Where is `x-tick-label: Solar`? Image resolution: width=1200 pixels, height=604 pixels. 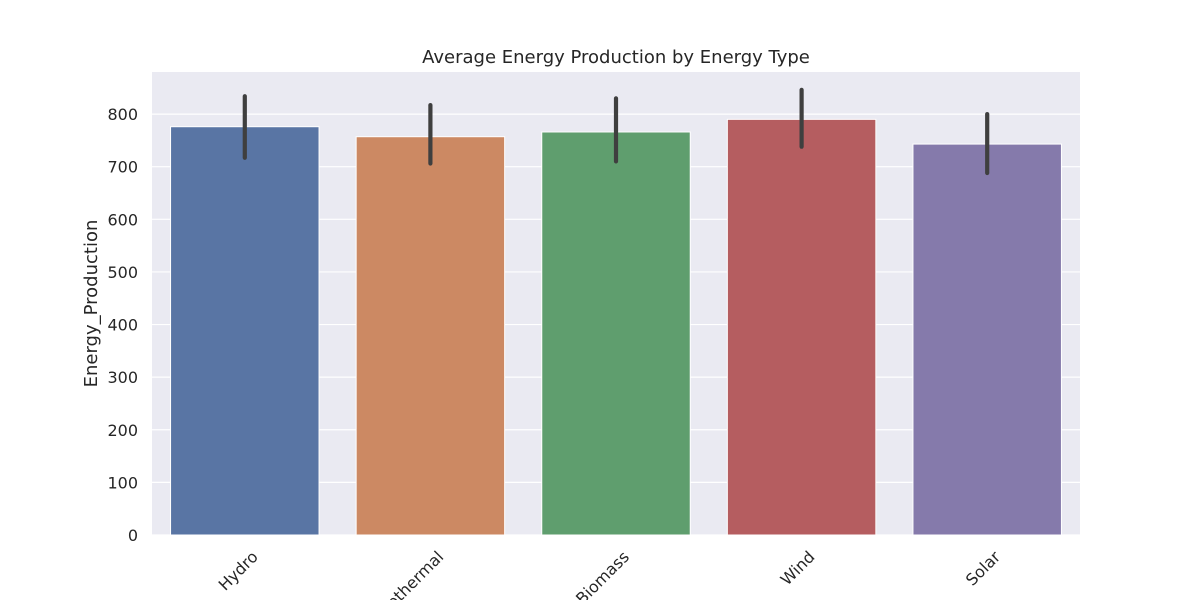 x-tick-label: Solar is located at coordinates (983, 568).